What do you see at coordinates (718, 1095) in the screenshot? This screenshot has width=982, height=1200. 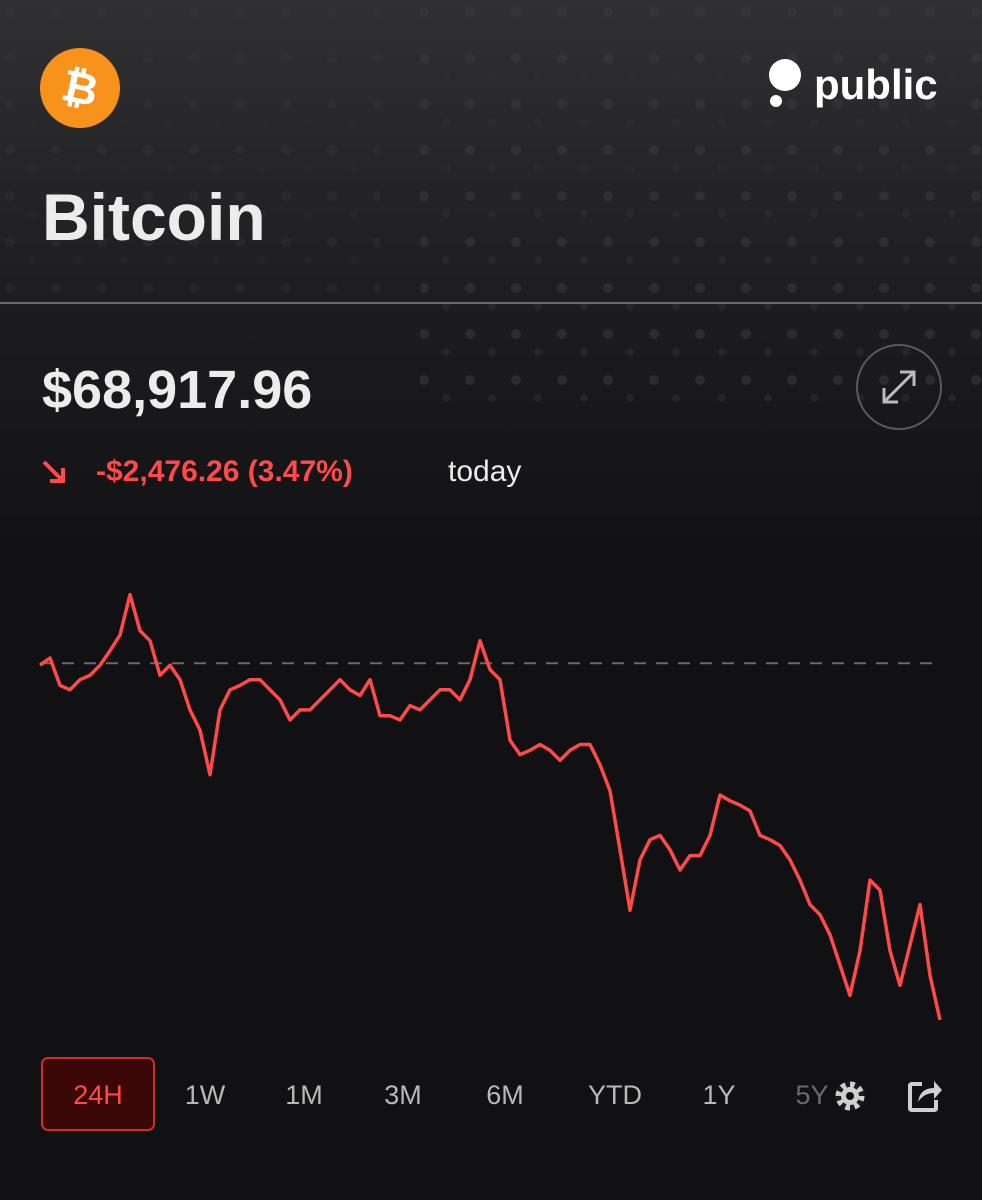 I see `range-tab: 1Y` at bounding box center [718, 1095].